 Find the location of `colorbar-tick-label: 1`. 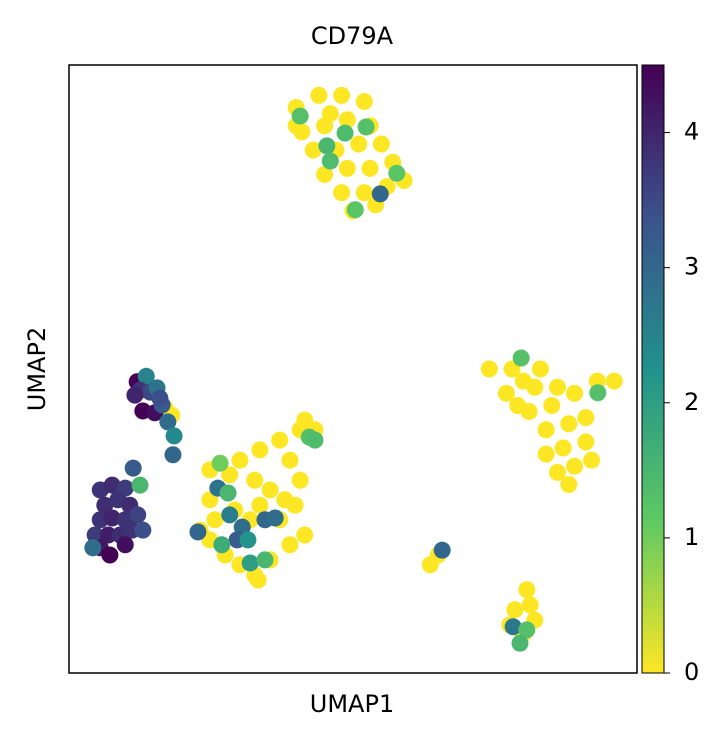

colorbar-tick-label: 1 is located at coordinates (691, 537).